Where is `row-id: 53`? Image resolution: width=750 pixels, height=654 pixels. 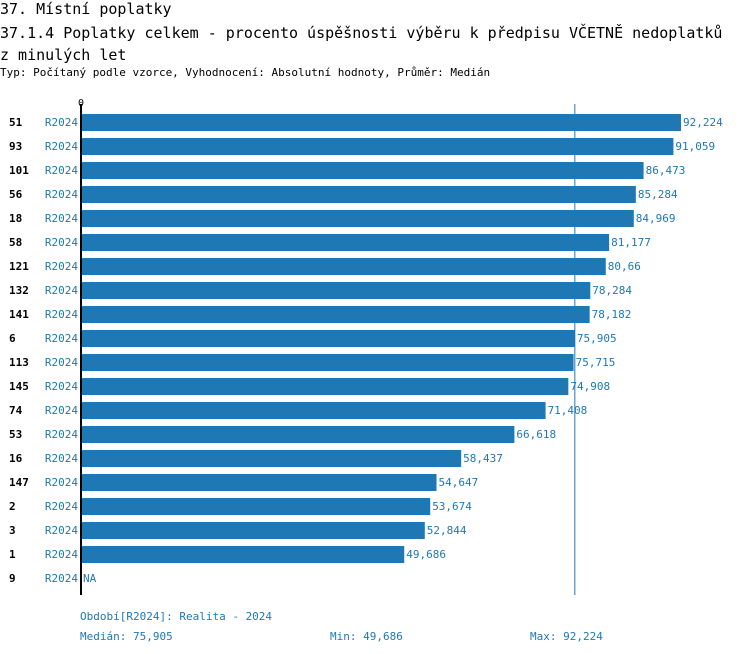 row-id: 53 is located at coordinates (15, 434).